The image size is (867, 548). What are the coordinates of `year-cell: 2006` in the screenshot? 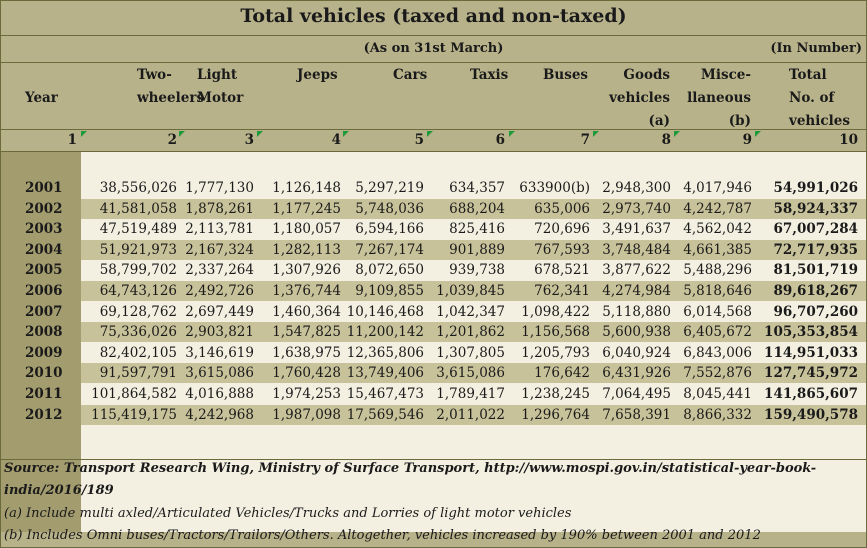 It's located at (44, 291).